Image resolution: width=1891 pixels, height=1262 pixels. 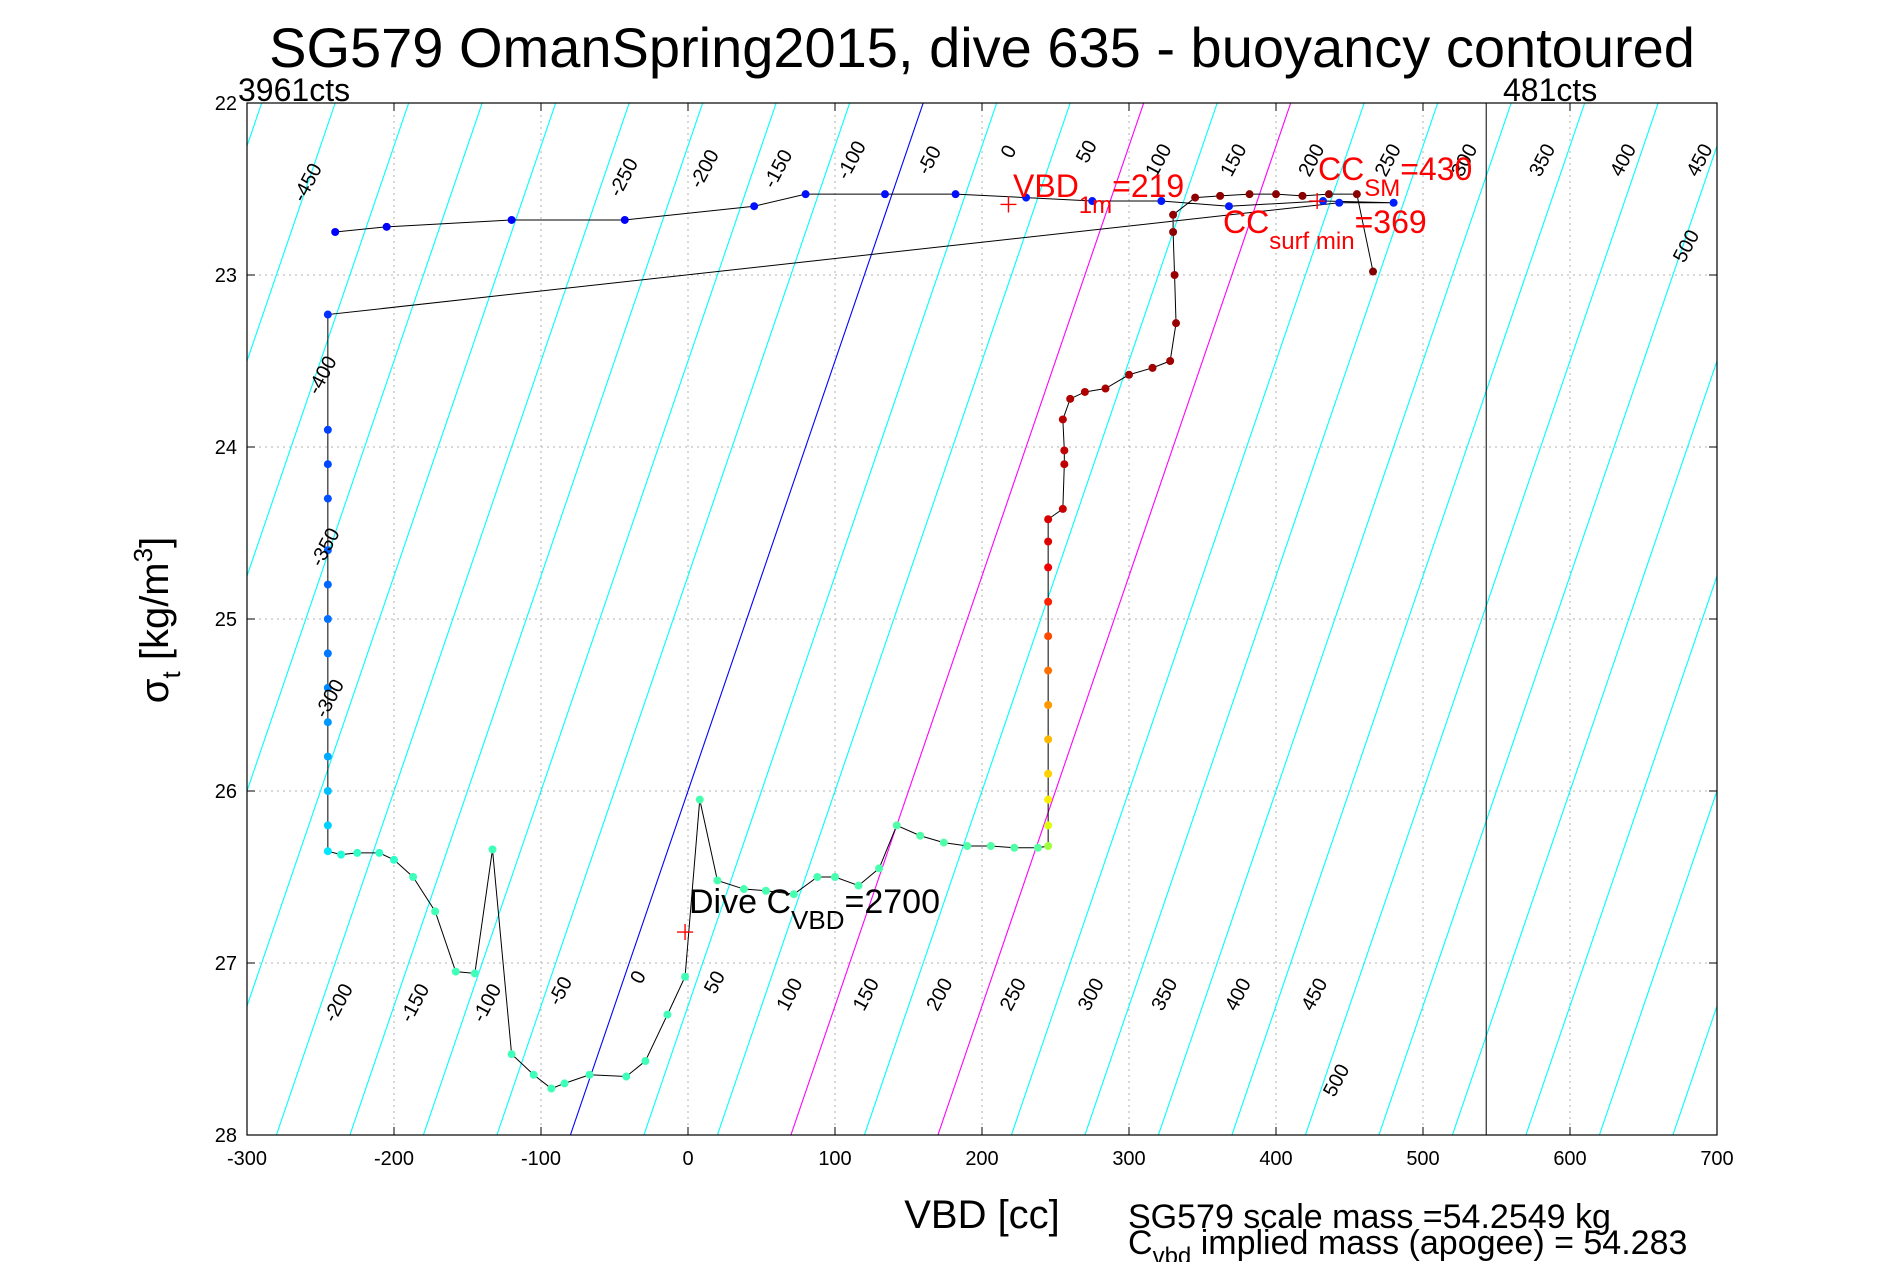 I want to click on footer-implied-text: implied mass (apogee) = 54.283, so click(x=1439, y=1243).